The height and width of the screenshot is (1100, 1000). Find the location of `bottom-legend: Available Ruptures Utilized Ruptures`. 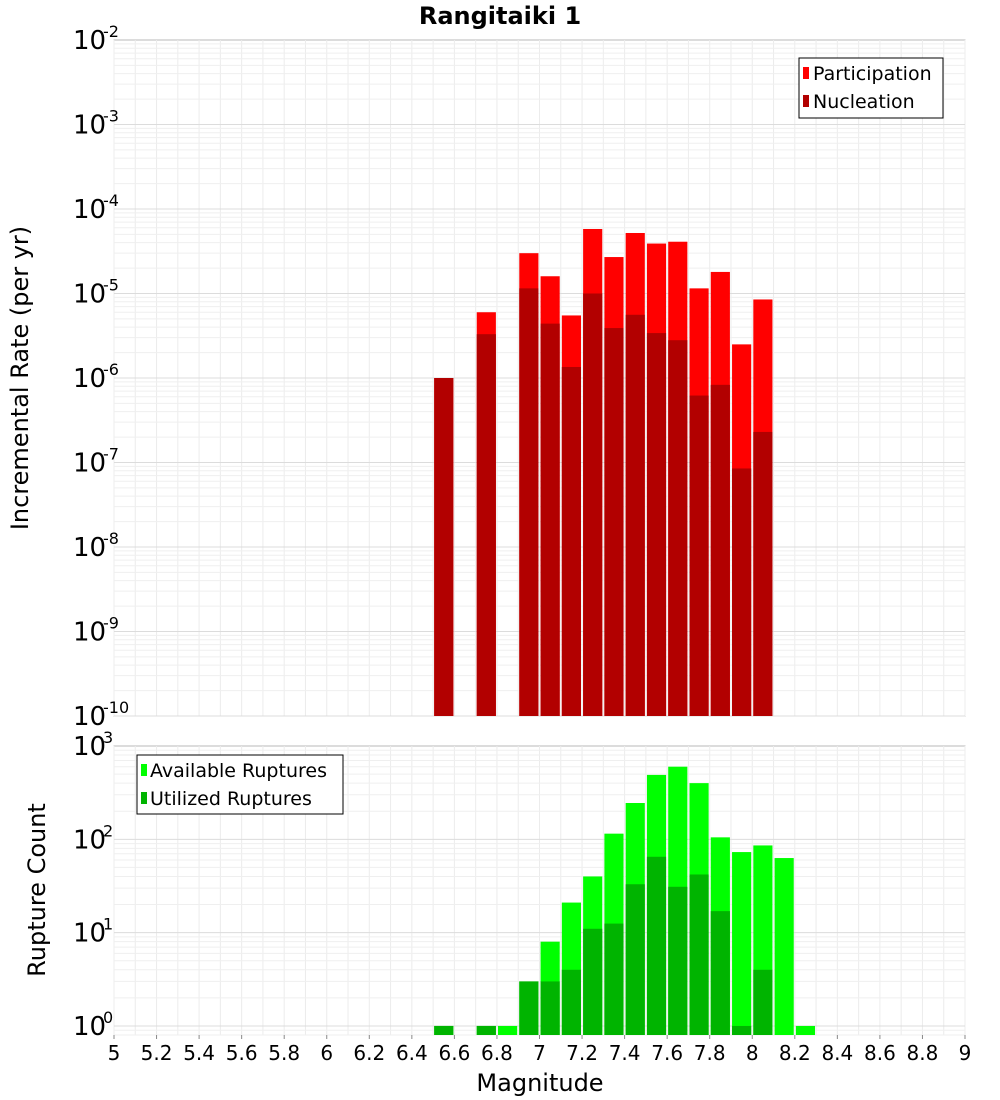

bottom-legend: Available Ruptures Utilized Ruptures is located at coordinates (240, 784).